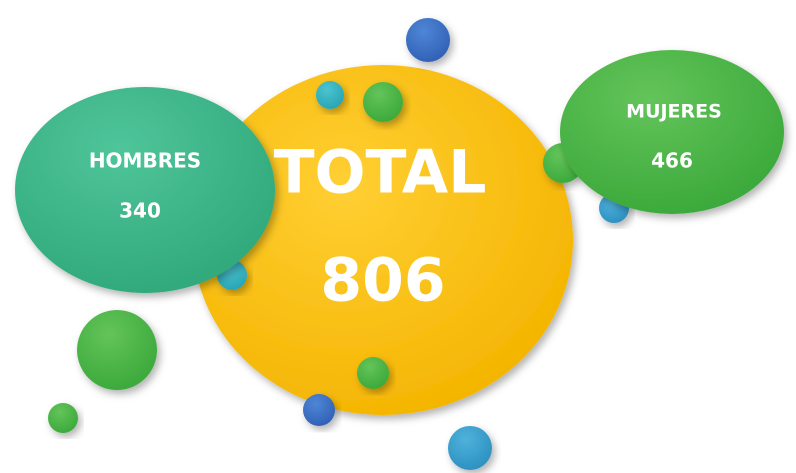  Describe the element at coordinates (672, 132) in the screenshot. I see `mujeres-bubble` at that location.